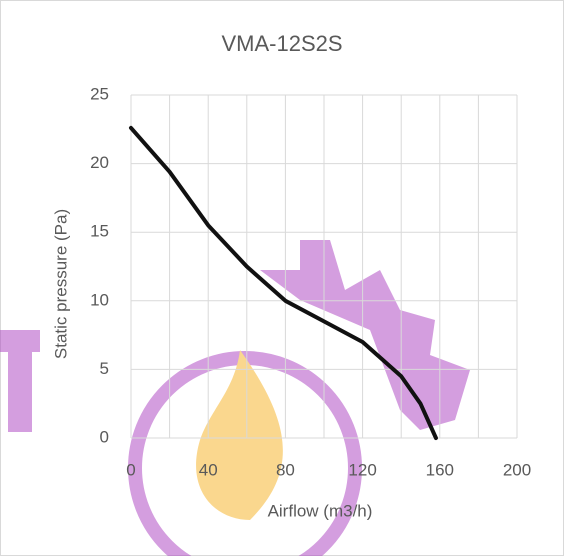  I want to click on x-tick-label: 0, so click(130, 469).